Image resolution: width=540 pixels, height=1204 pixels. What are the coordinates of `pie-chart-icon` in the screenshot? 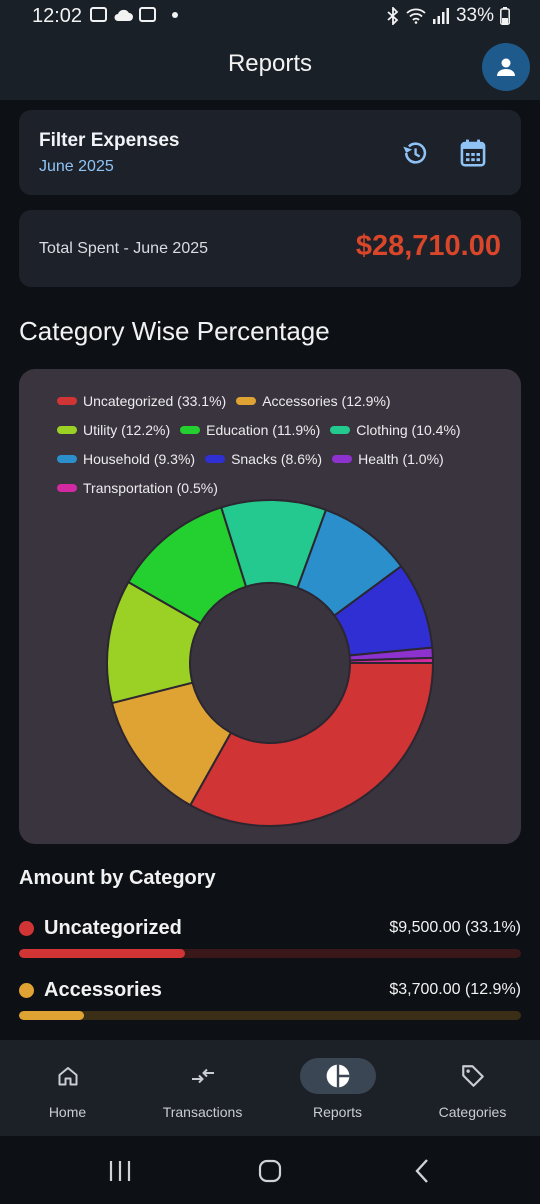 It's located at (337, 1076).